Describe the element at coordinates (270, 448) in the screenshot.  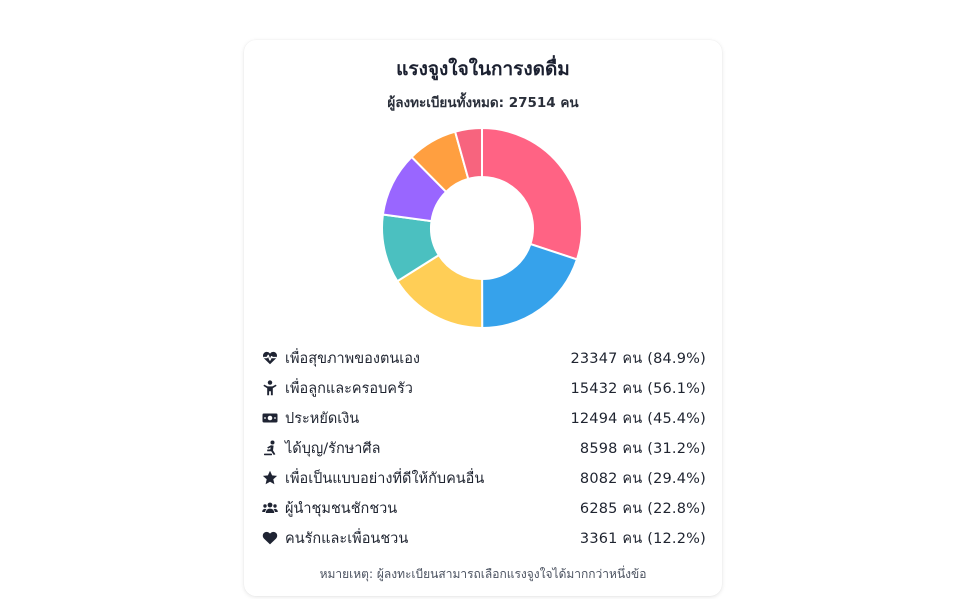
I see `praying-person-icon` at that location.